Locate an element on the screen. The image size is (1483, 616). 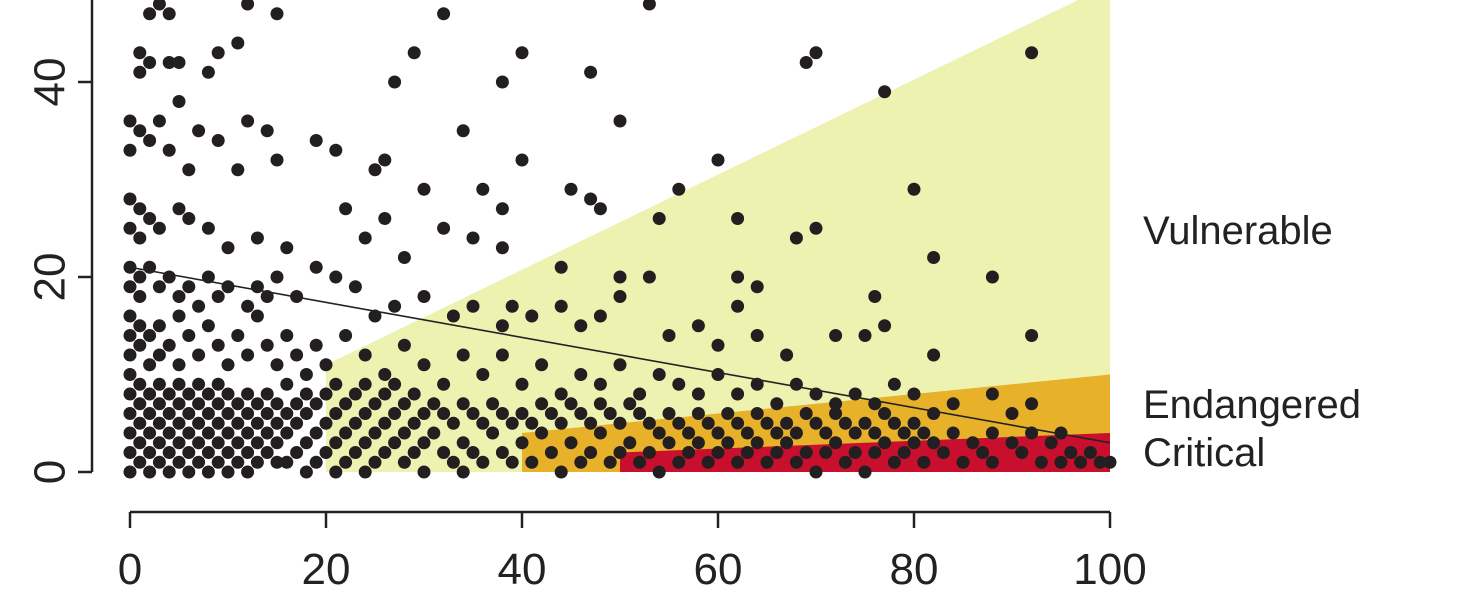
x-tick-label: 60 is located at coordinates (718, 569).